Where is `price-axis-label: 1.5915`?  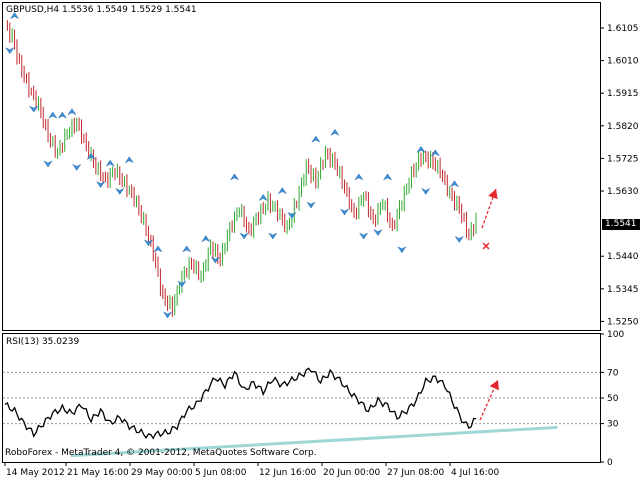 price-axis-label: 1.5915 is located at coordinates (623, 94).